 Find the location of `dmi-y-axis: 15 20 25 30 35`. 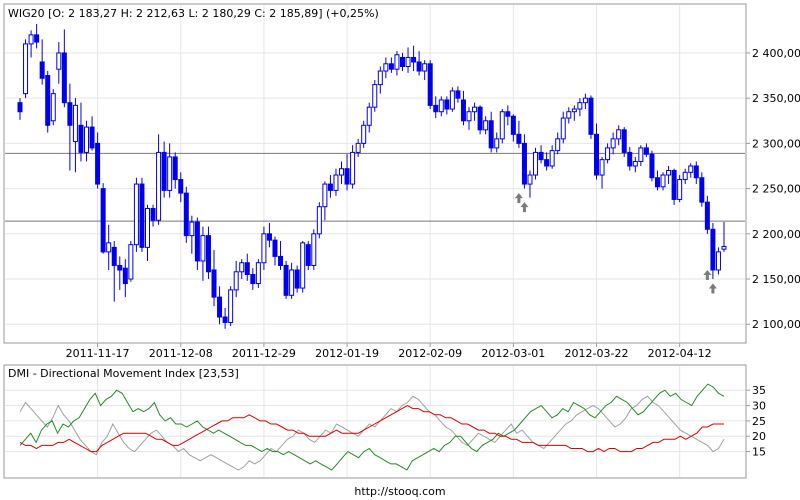

dmi-y-axis: 15 20 25 30 35 is located at coordinates (756, 421).